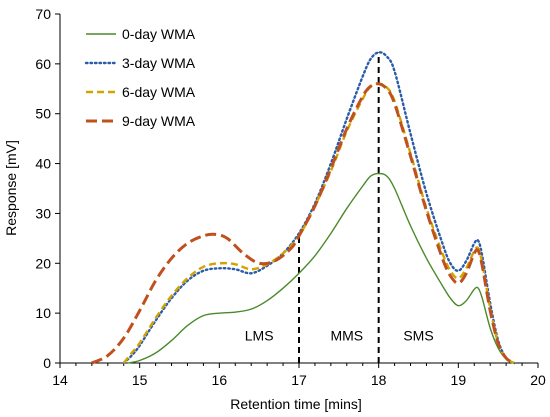 This screenshot has width=550, height=417. I want to click on legend-label: 9-day WMA, so click(159, 121).